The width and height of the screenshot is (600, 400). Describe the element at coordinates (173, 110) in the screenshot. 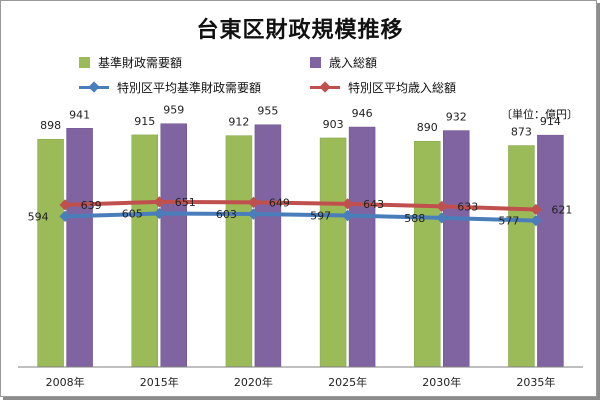

I see `bar-revenue-label: 959` at that location.